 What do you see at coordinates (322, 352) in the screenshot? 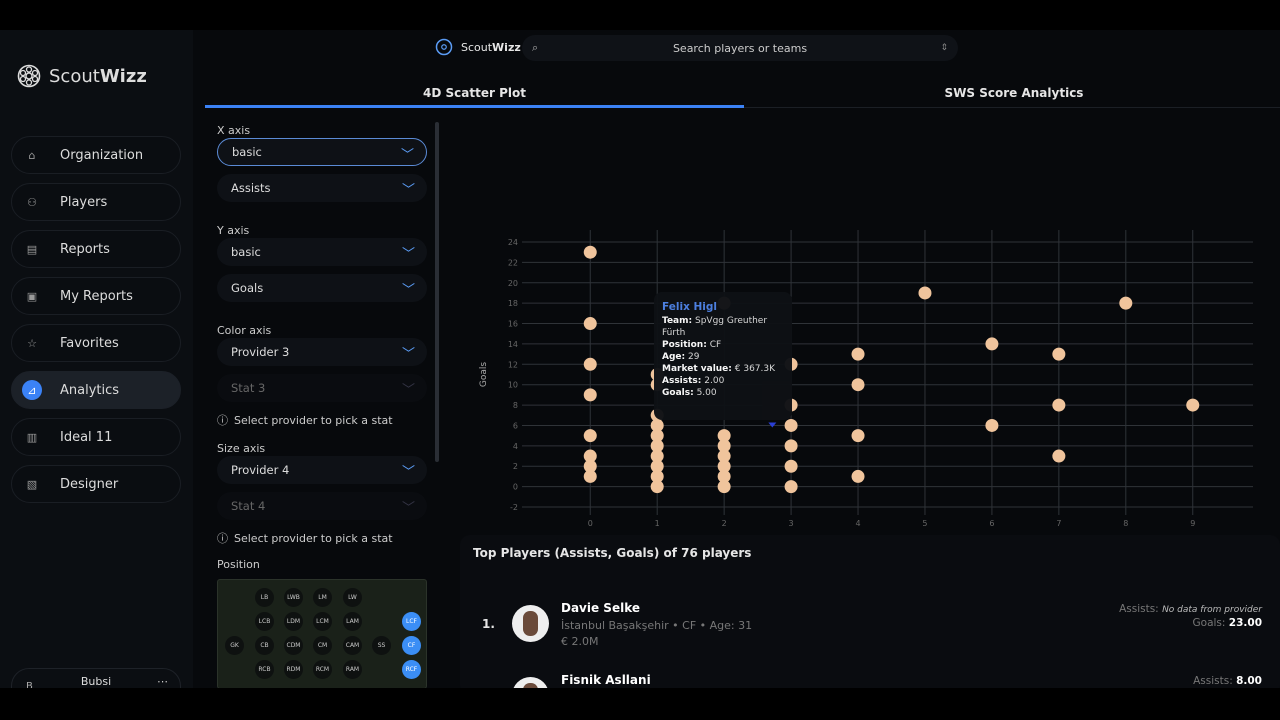
I see `color-provider-select: Provider 3 ﹀` at bounding box center [322, 352].